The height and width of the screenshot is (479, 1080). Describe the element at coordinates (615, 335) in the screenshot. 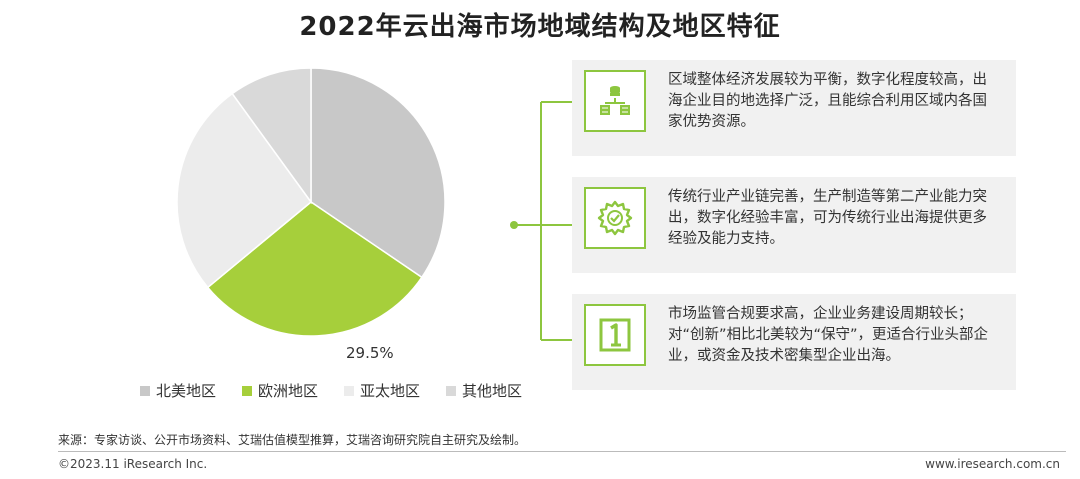

I see `number-one-icon` at that location.